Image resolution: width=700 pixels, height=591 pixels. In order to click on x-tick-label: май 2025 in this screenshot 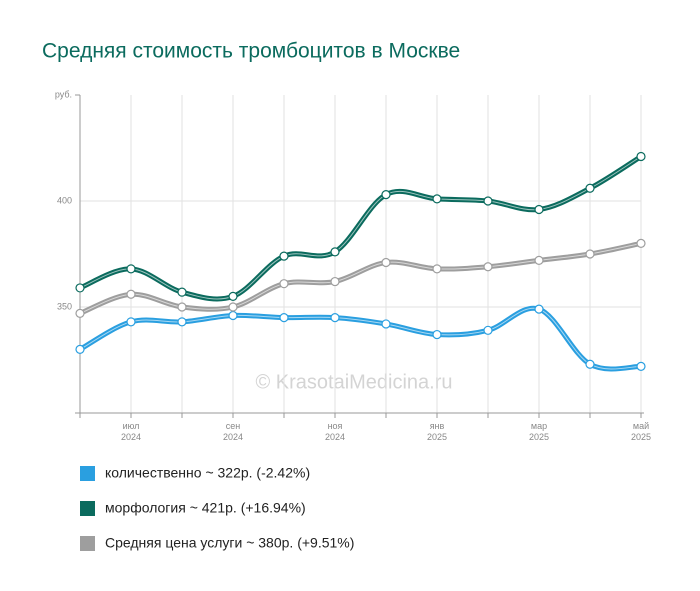, I will do `click(641, 431)`.